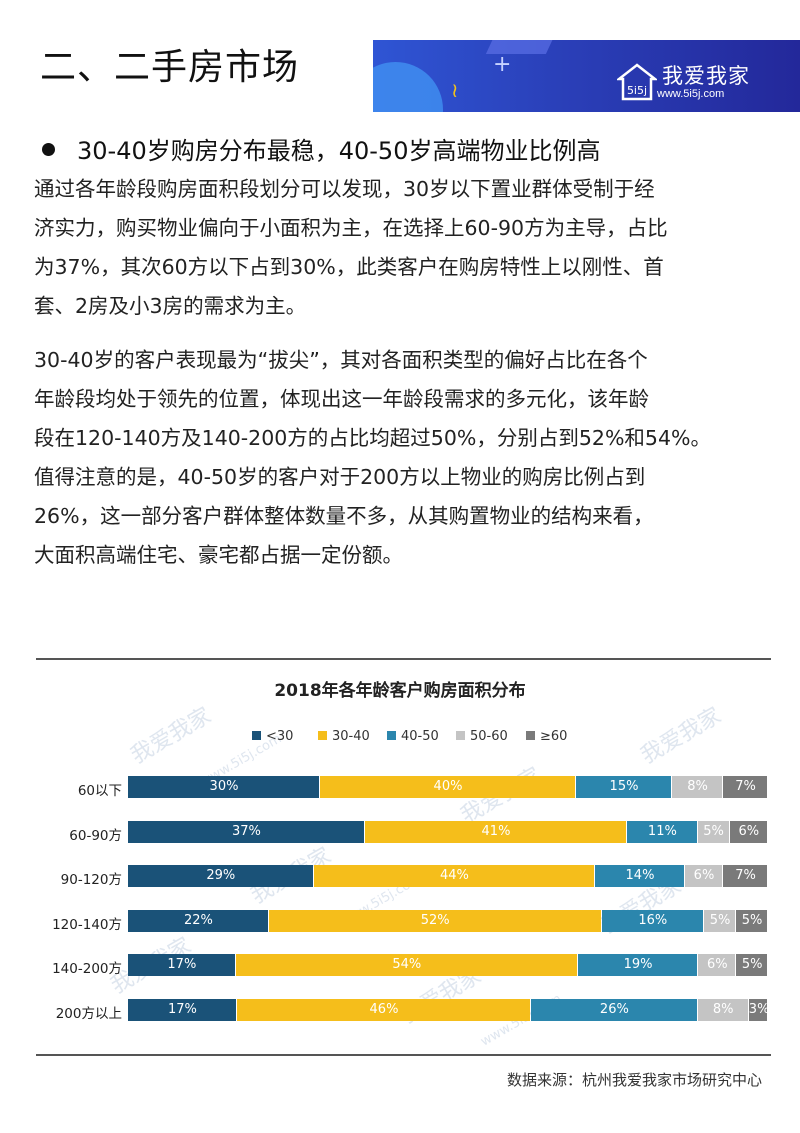  Describe the element at coordinates (637, 90) in the screenshot. I see `logo-glyph: 5i5j` at that location.